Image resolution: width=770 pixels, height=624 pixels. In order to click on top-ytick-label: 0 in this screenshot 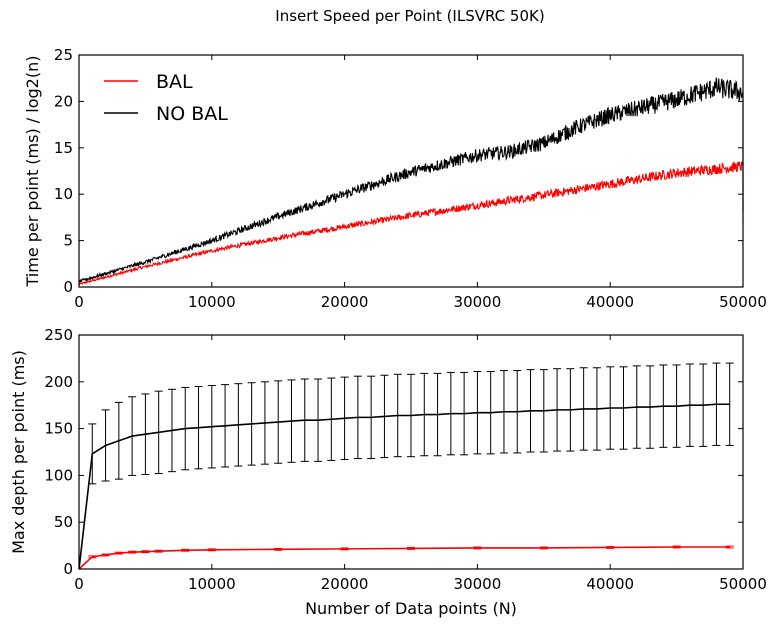, I will do `click(68, 287)`.